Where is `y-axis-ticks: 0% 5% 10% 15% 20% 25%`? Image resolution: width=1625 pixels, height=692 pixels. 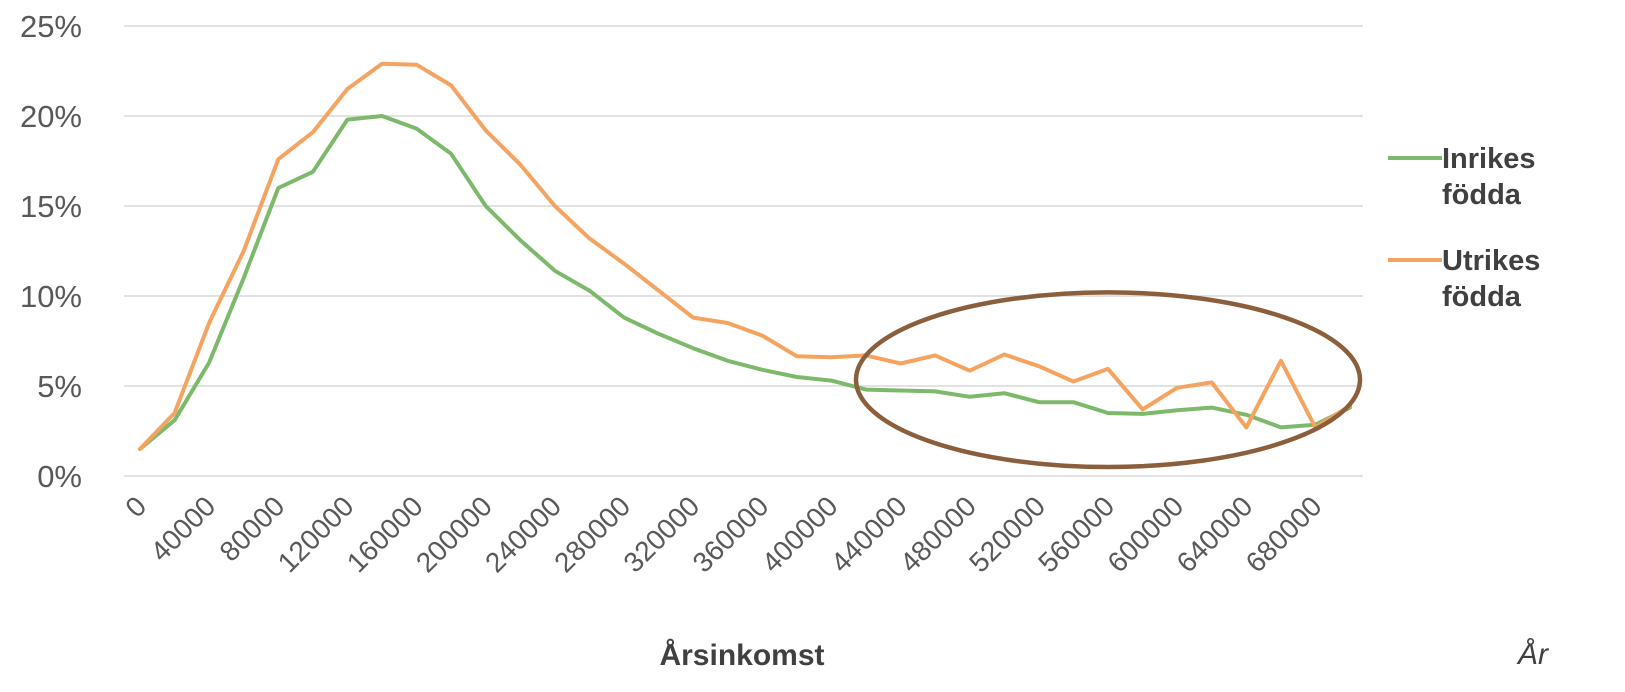
y-axis-ticks: 0% 5% 10% 15% 20% 25% is located at coordinates (51, 251).